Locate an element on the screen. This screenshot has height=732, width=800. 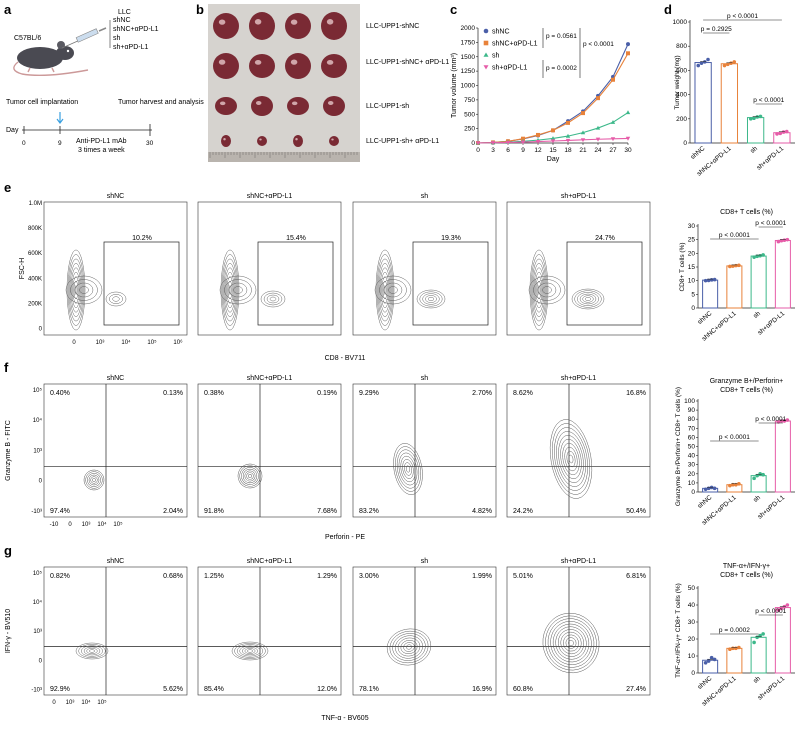
y-tick-label: 10⁴ is located at coordinates (38, 602).